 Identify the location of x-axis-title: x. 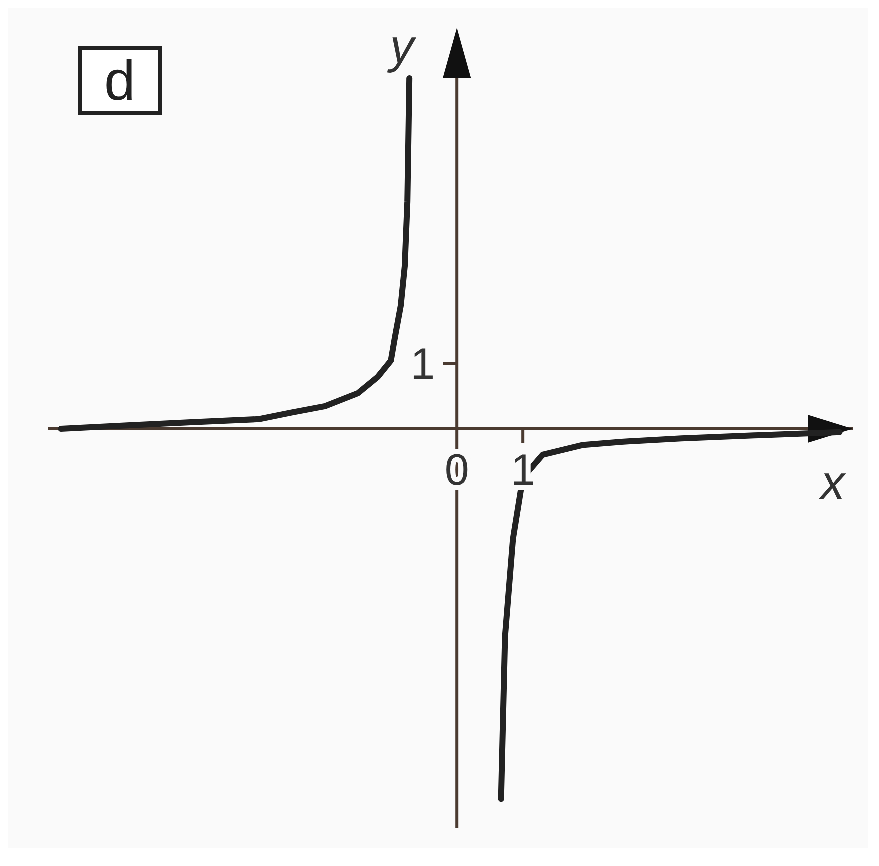
(833, 483).